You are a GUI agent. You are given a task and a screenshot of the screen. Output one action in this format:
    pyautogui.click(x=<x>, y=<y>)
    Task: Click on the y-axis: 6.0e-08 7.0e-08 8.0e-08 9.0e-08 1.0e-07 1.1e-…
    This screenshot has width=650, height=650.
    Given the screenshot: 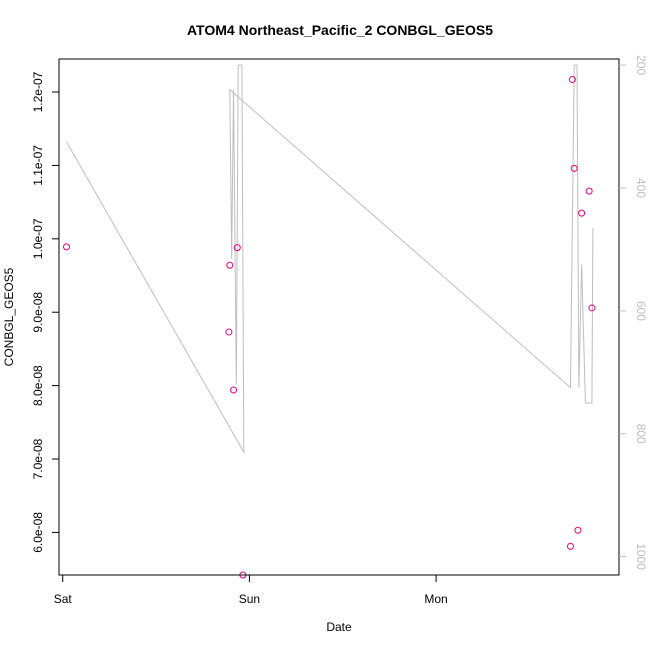 What is the action you would take?
    pyautogui.click(x=45, y=312)
    